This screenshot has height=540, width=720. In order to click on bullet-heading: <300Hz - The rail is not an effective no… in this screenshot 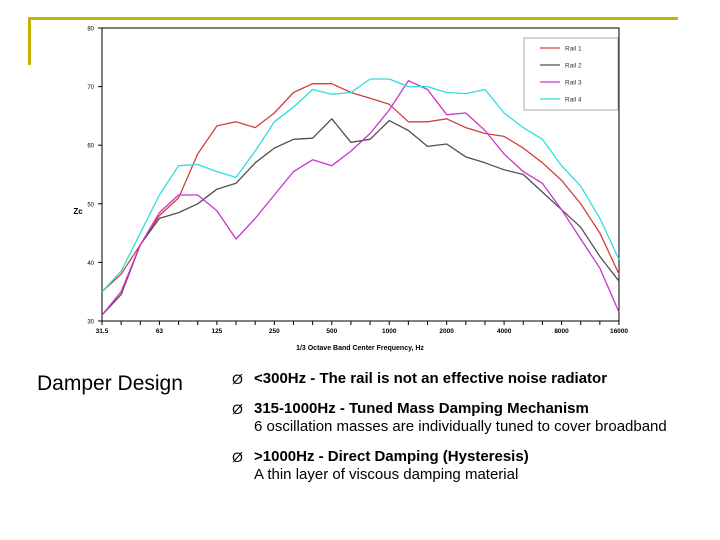, I will do `click(431, 378)`.